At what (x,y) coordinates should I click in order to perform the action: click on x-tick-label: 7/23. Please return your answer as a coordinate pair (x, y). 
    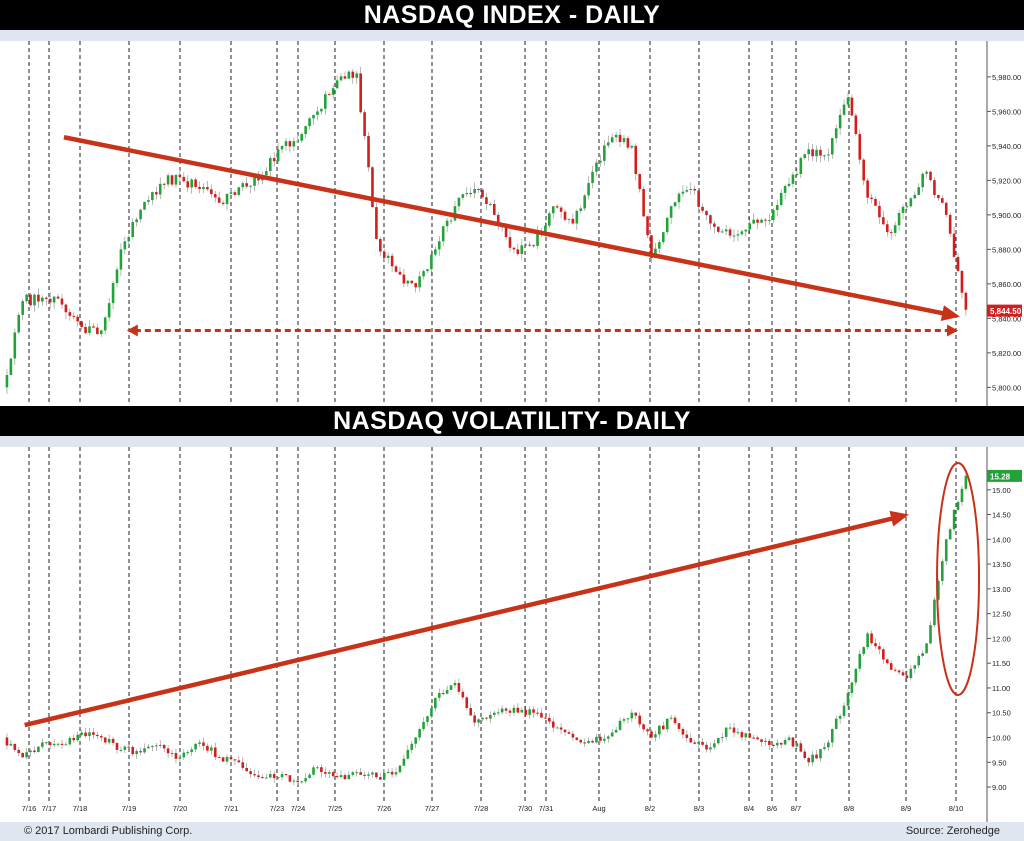
    Looking at the image, I should click on (277, 808).